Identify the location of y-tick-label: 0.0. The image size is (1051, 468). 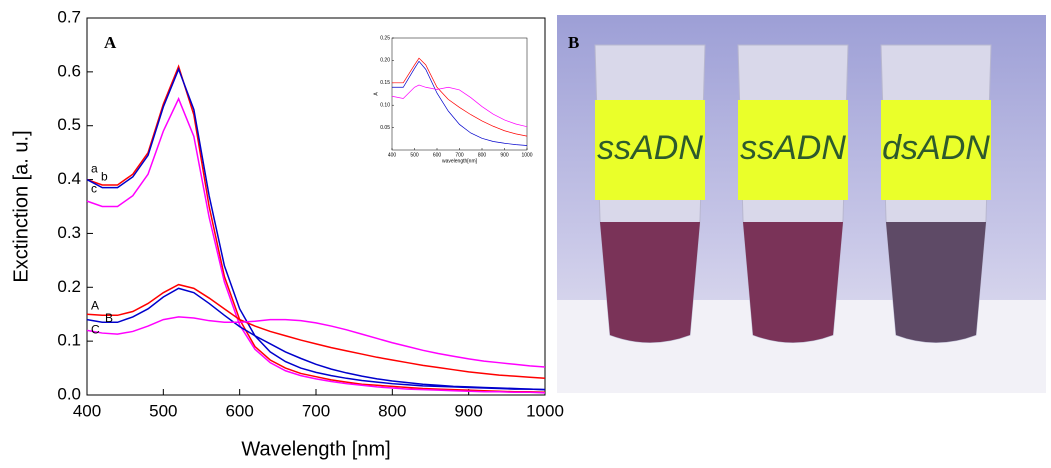
(69, 393).